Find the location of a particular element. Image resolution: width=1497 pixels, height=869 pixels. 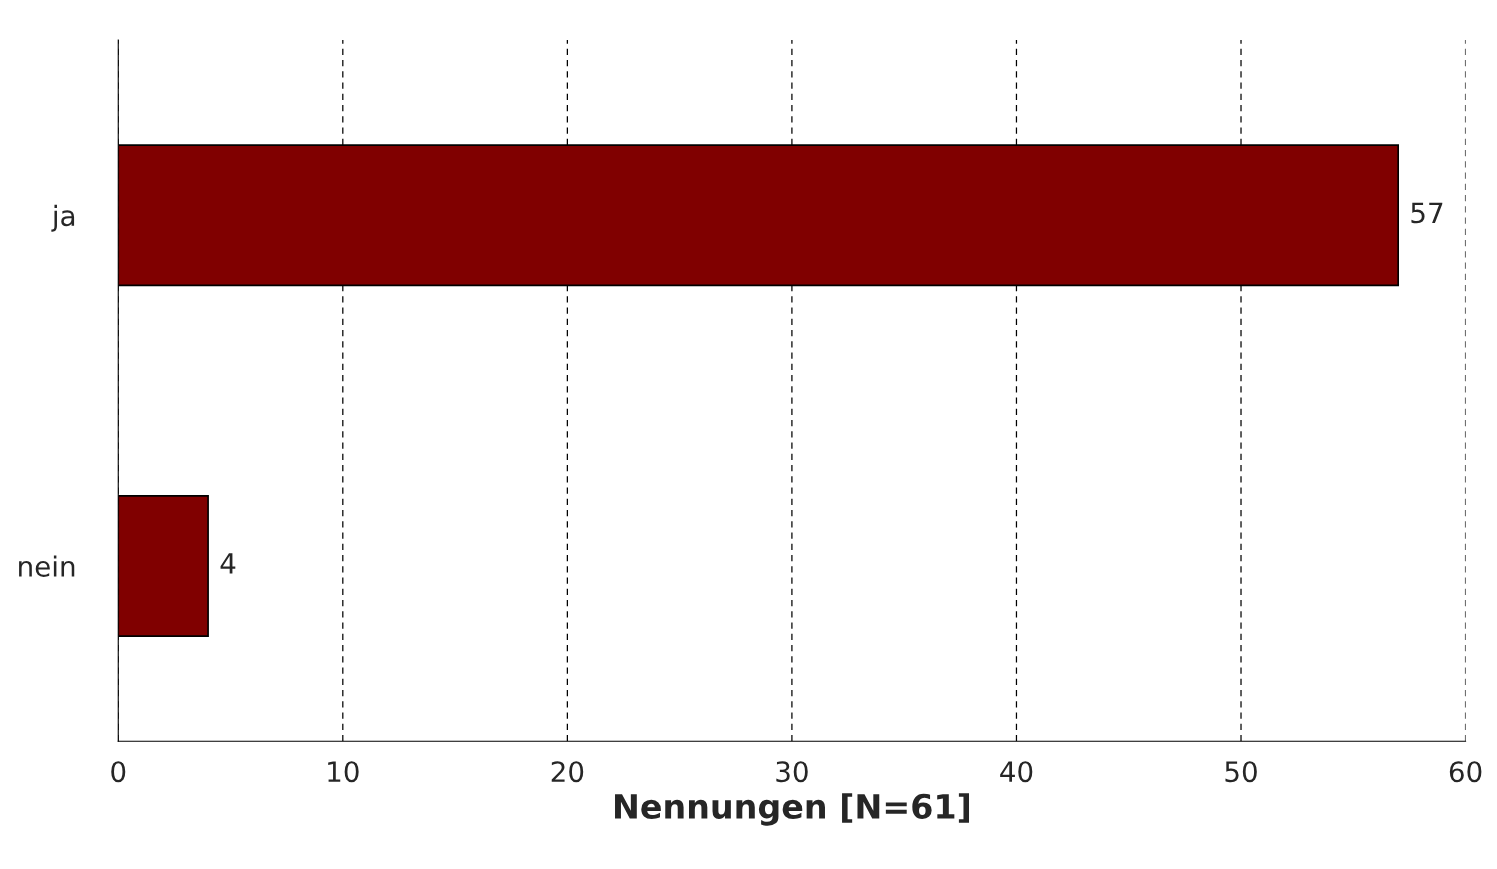

x-tick-label: 20 is located at coordinates (567, 772).